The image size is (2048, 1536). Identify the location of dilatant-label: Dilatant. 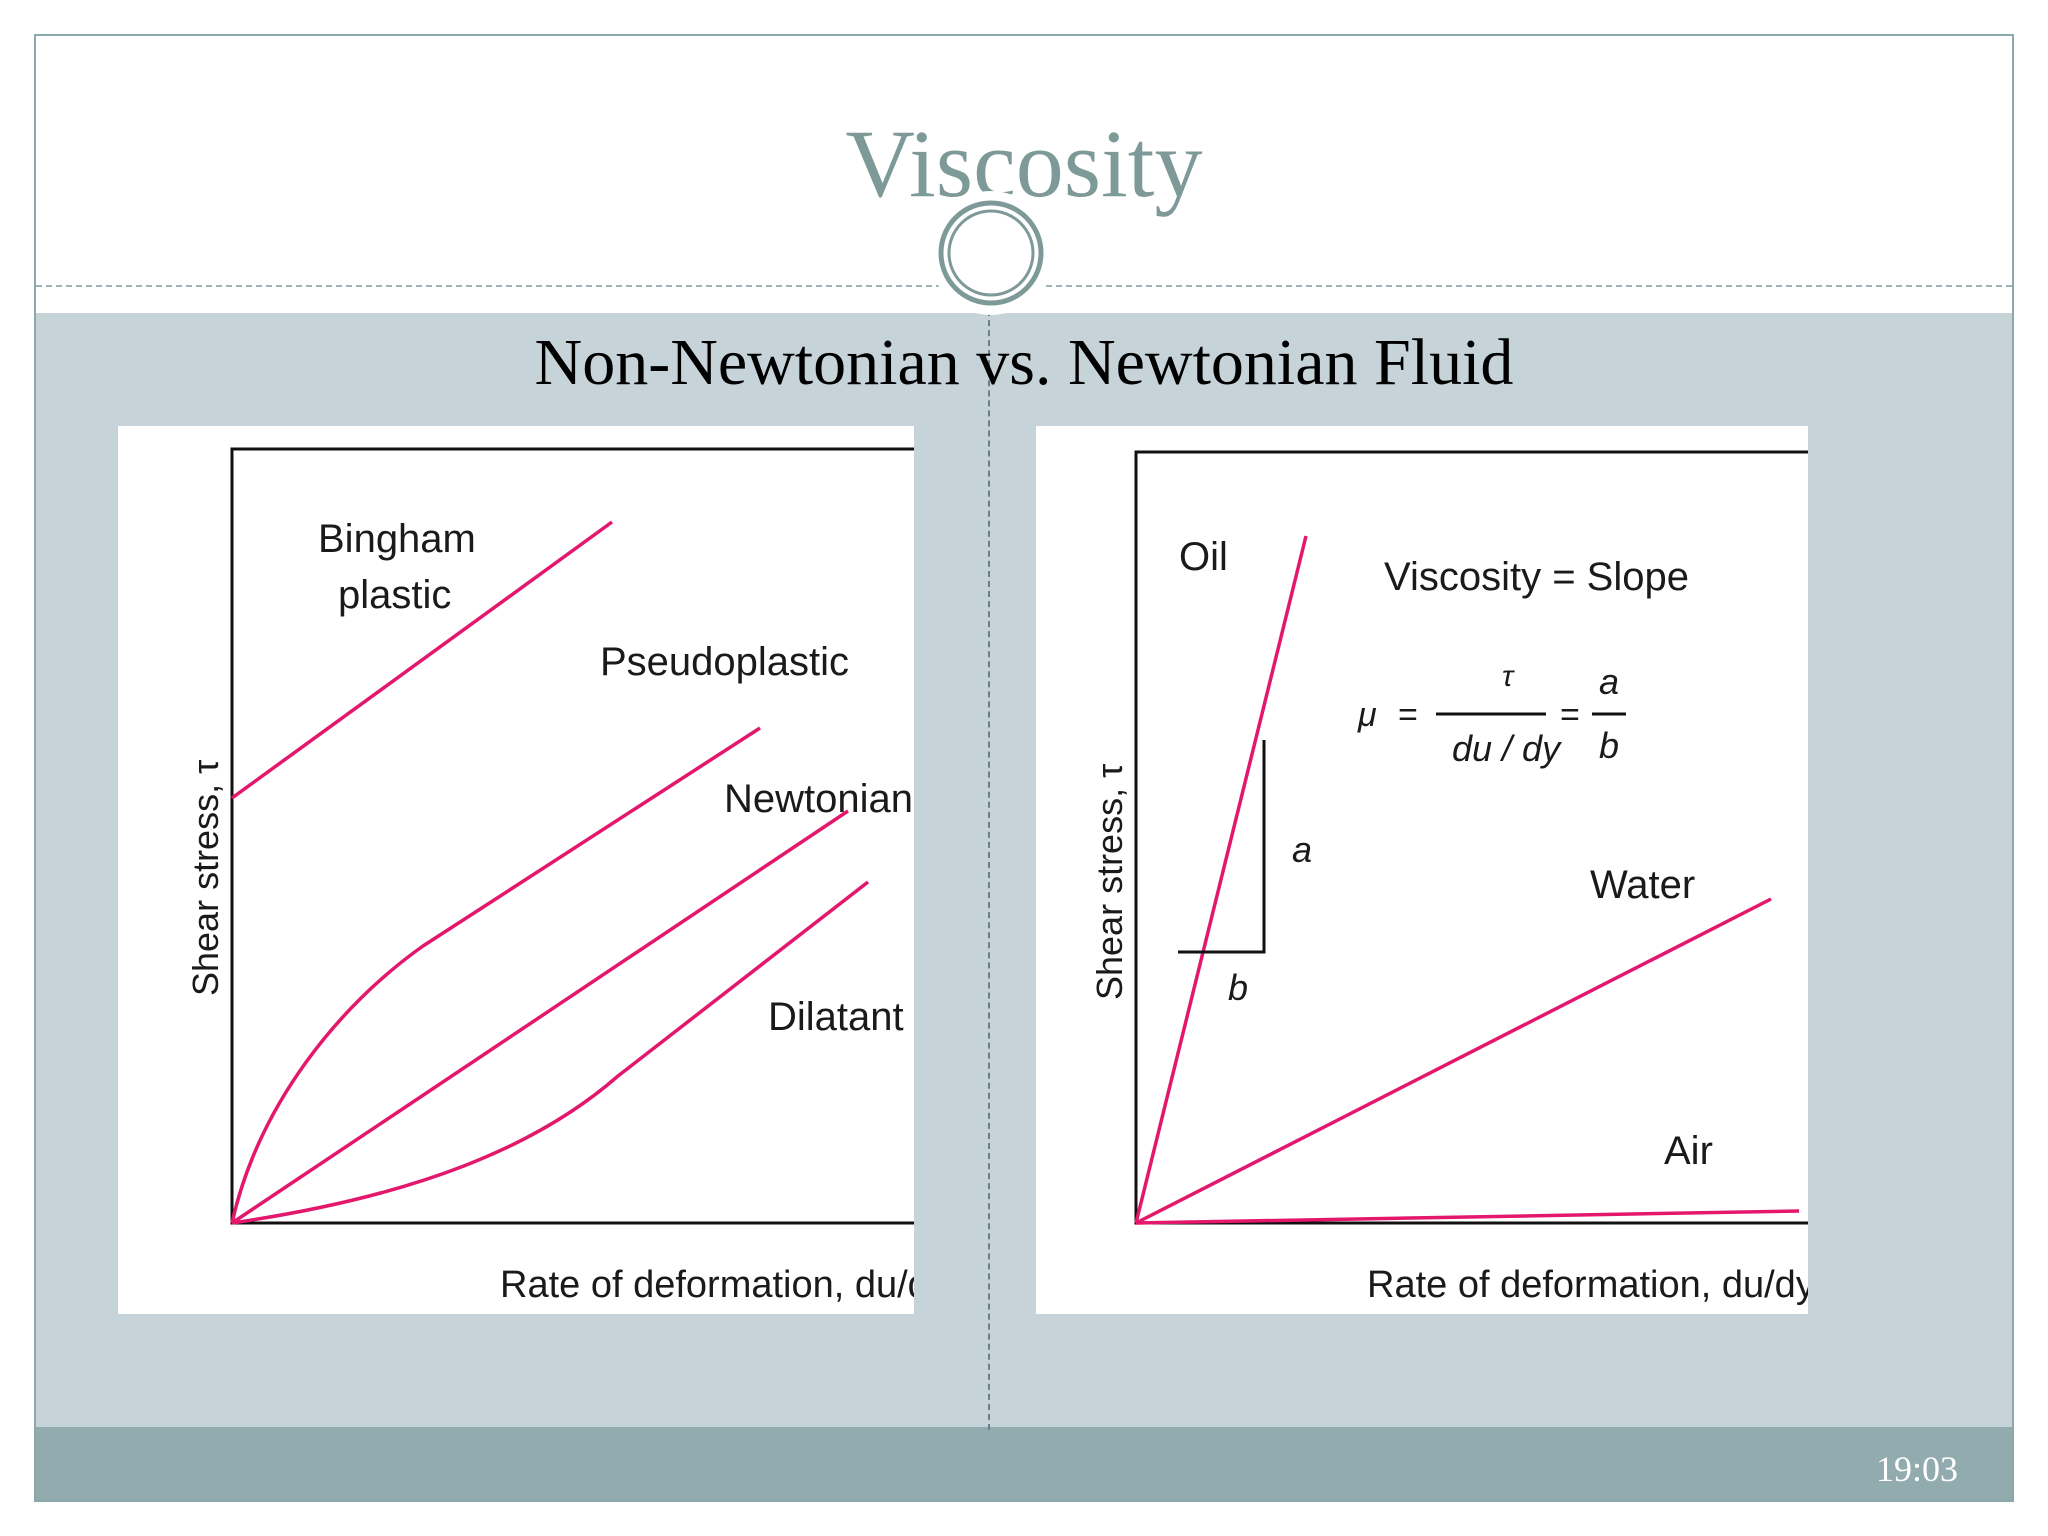
(836, 1017).